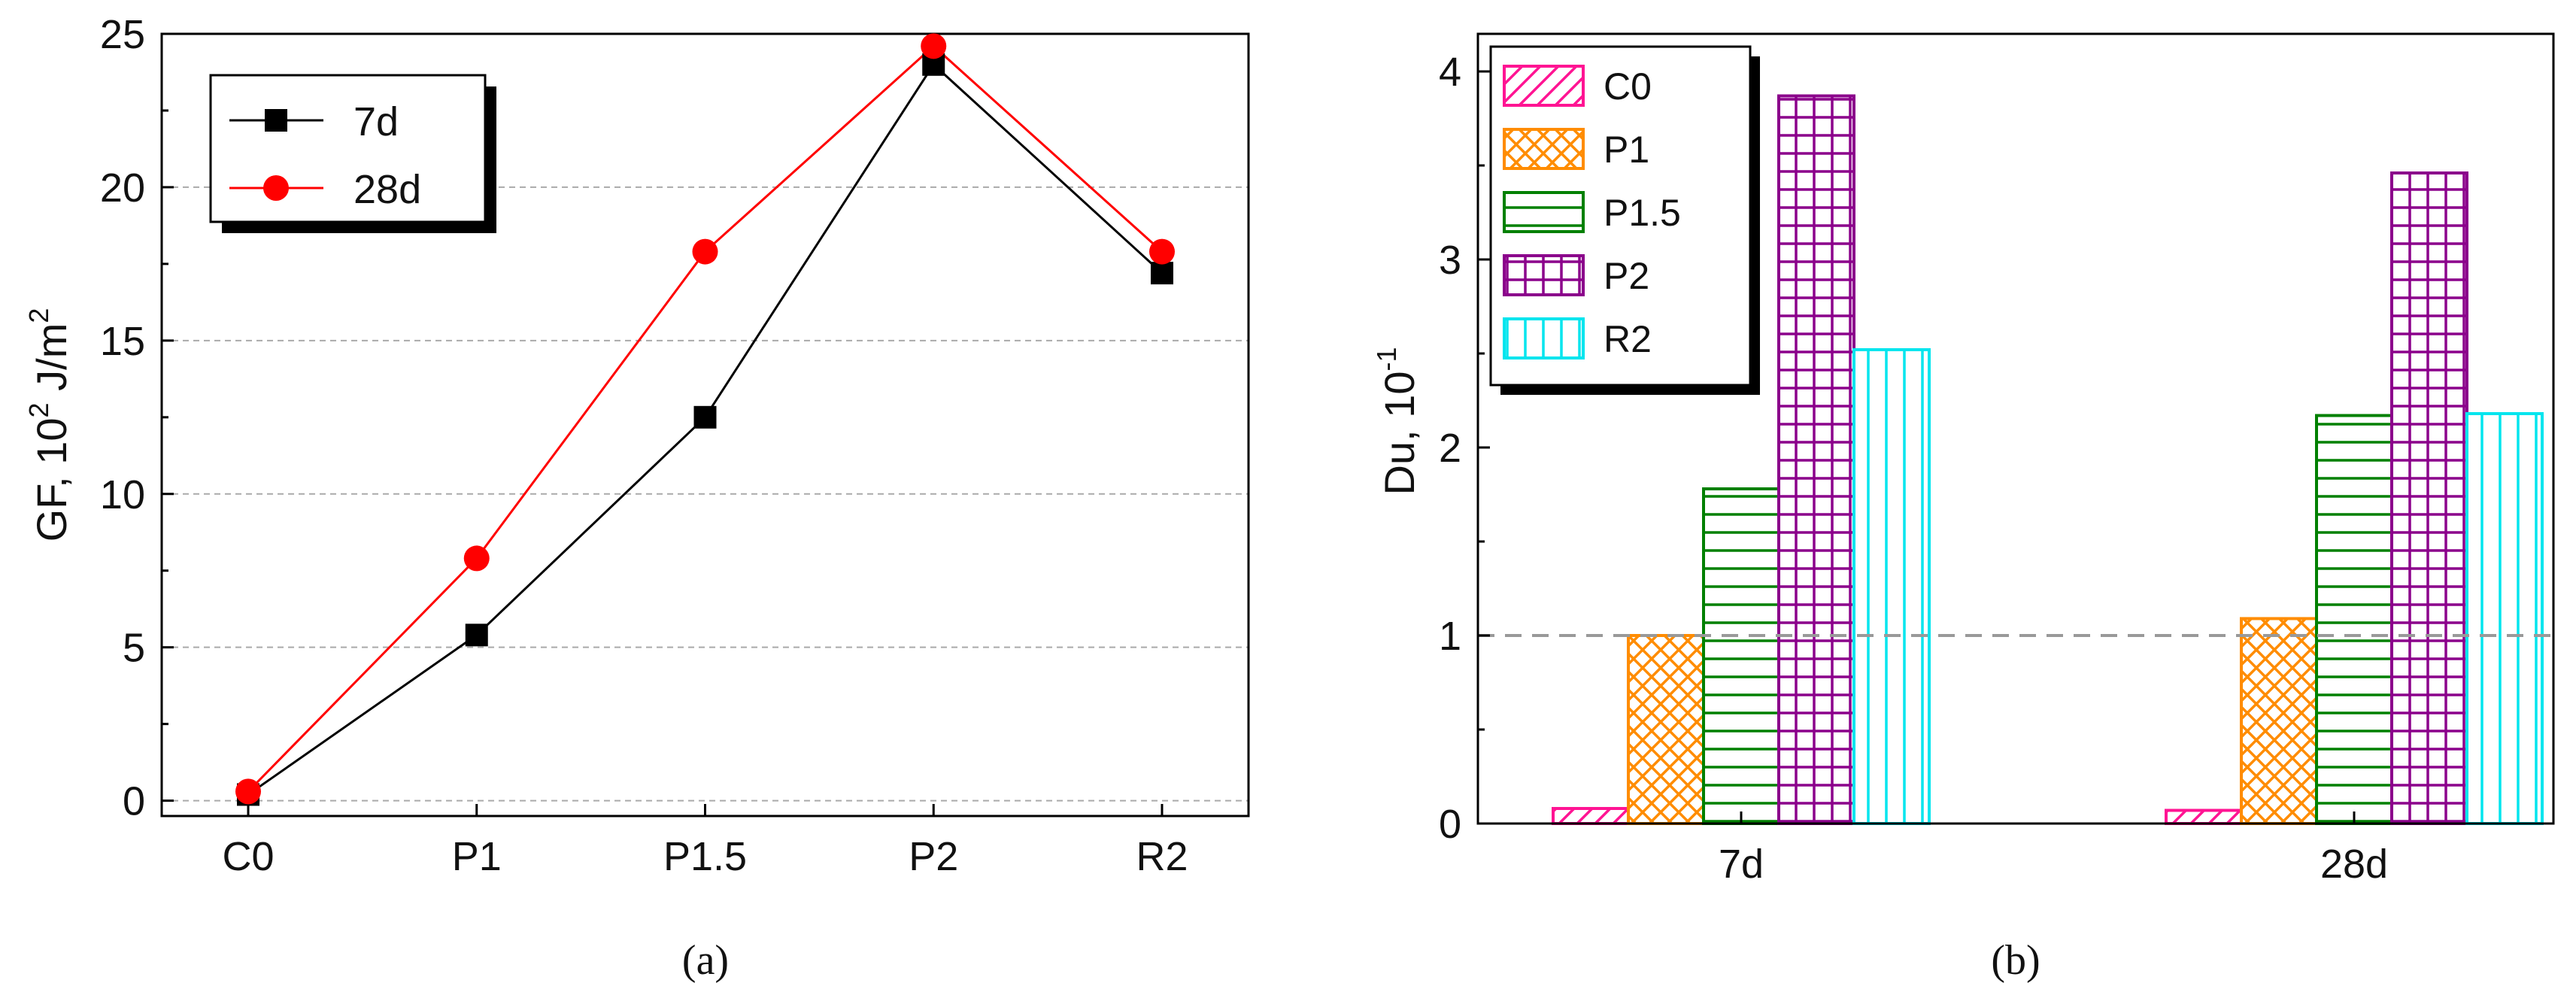 The image size is (2576, 995). What do you see at coordinates (1544, 149) in the screenshot?
I see `b-legend-swatch-P1` at bounding box center [1544, 149].